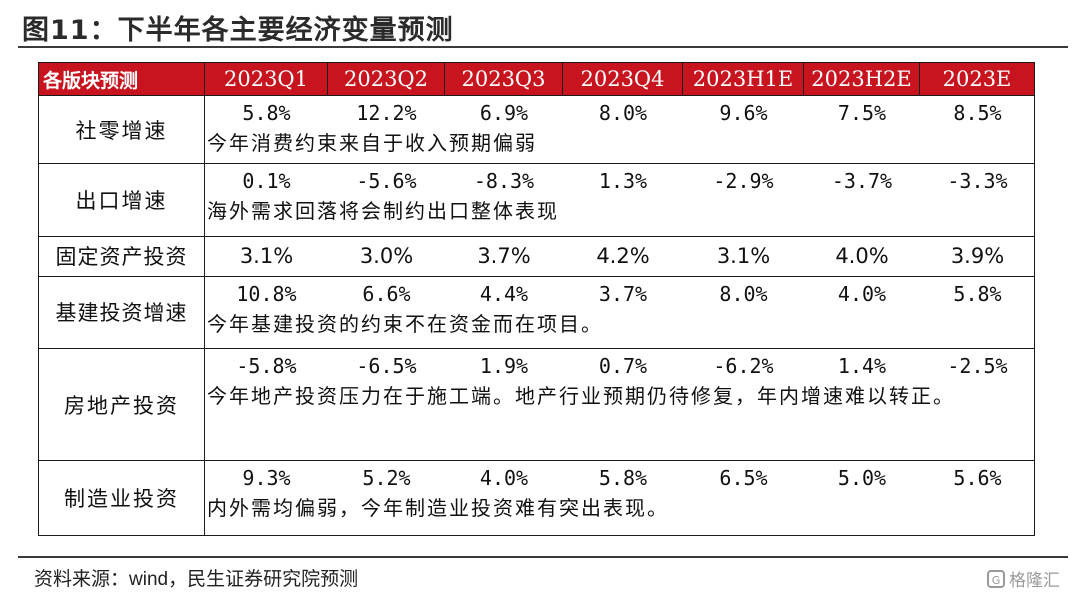 The image size is (1080, 596). Describe the element at coordinates (977, 181) in the screenshot. I see `value-cell: -3.3%` at that location.